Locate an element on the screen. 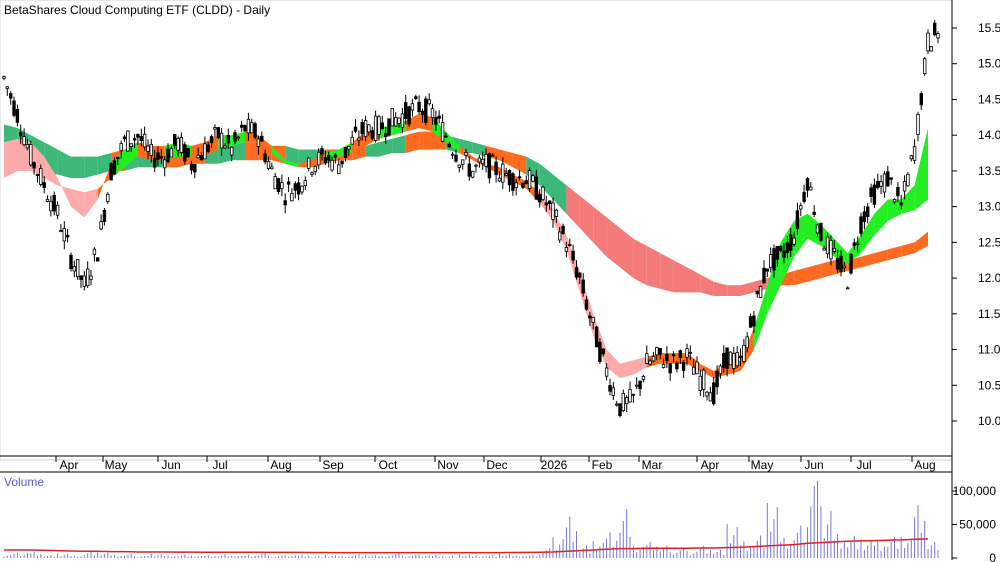 Image resolution: width=1000 pixels, height=562 pixels. price-tick-label: 10.0 is located at coordinates (989, 421).